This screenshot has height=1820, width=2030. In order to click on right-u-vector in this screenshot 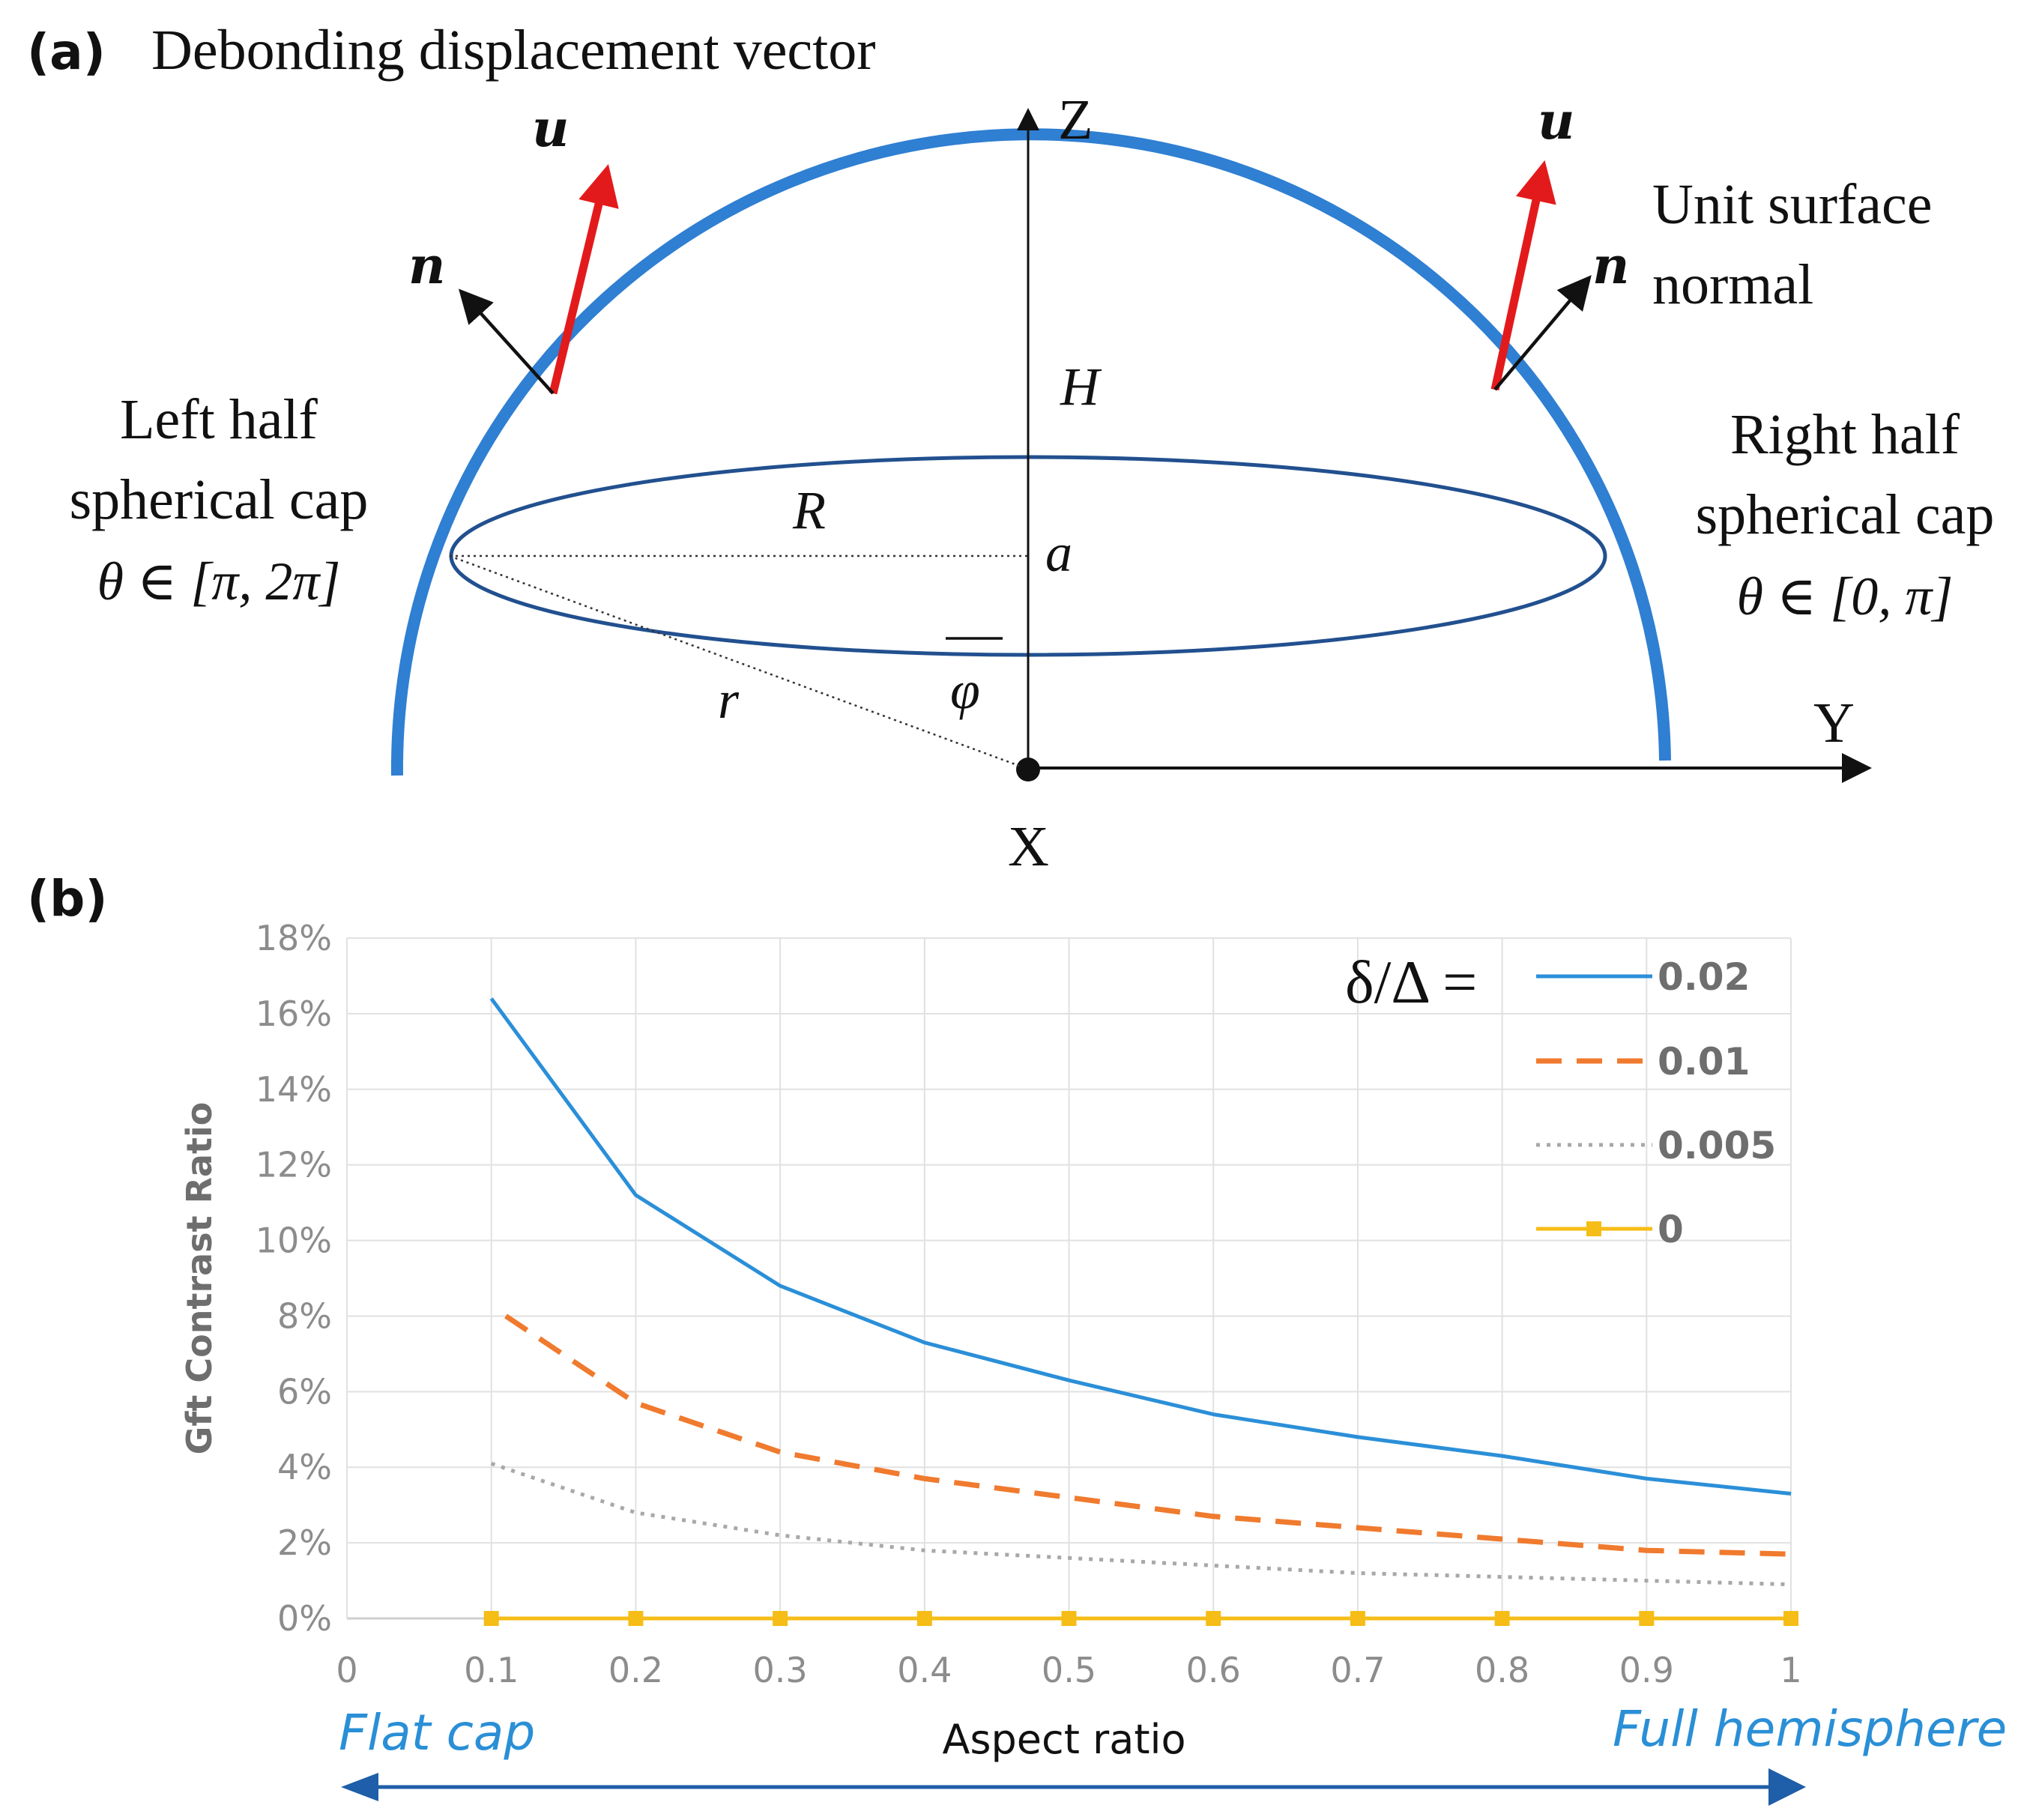, I will do `click(1523, 275)`.